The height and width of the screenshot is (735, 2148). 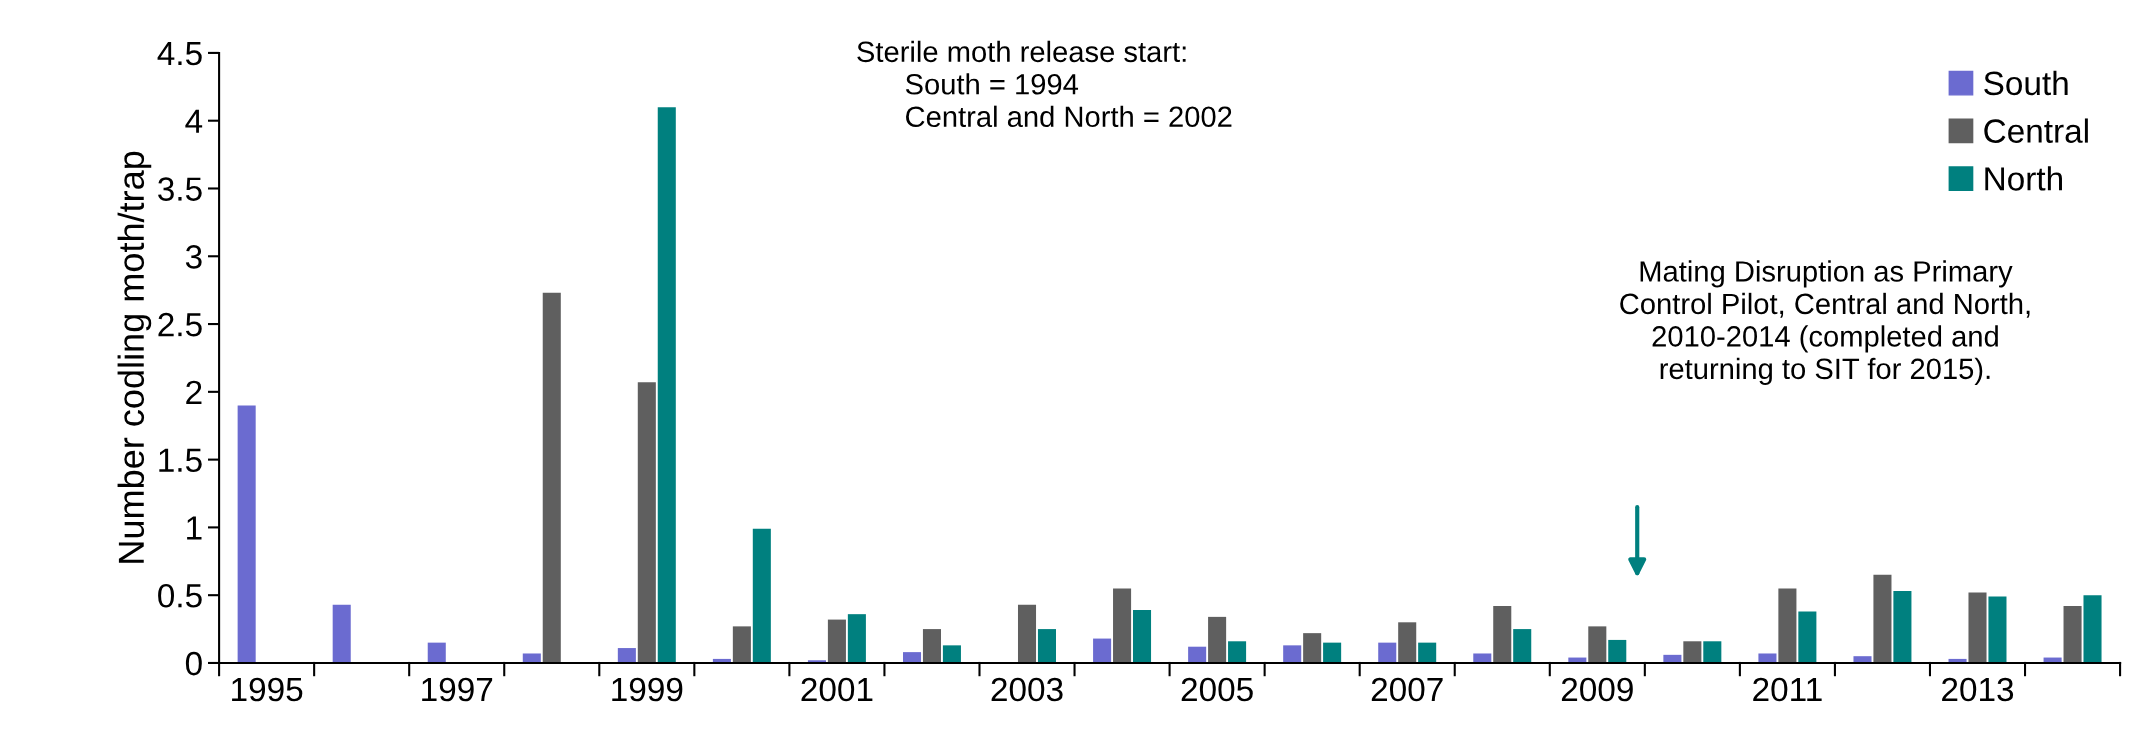 I want to click on legend-label: North, so click(x=2023, y=178).